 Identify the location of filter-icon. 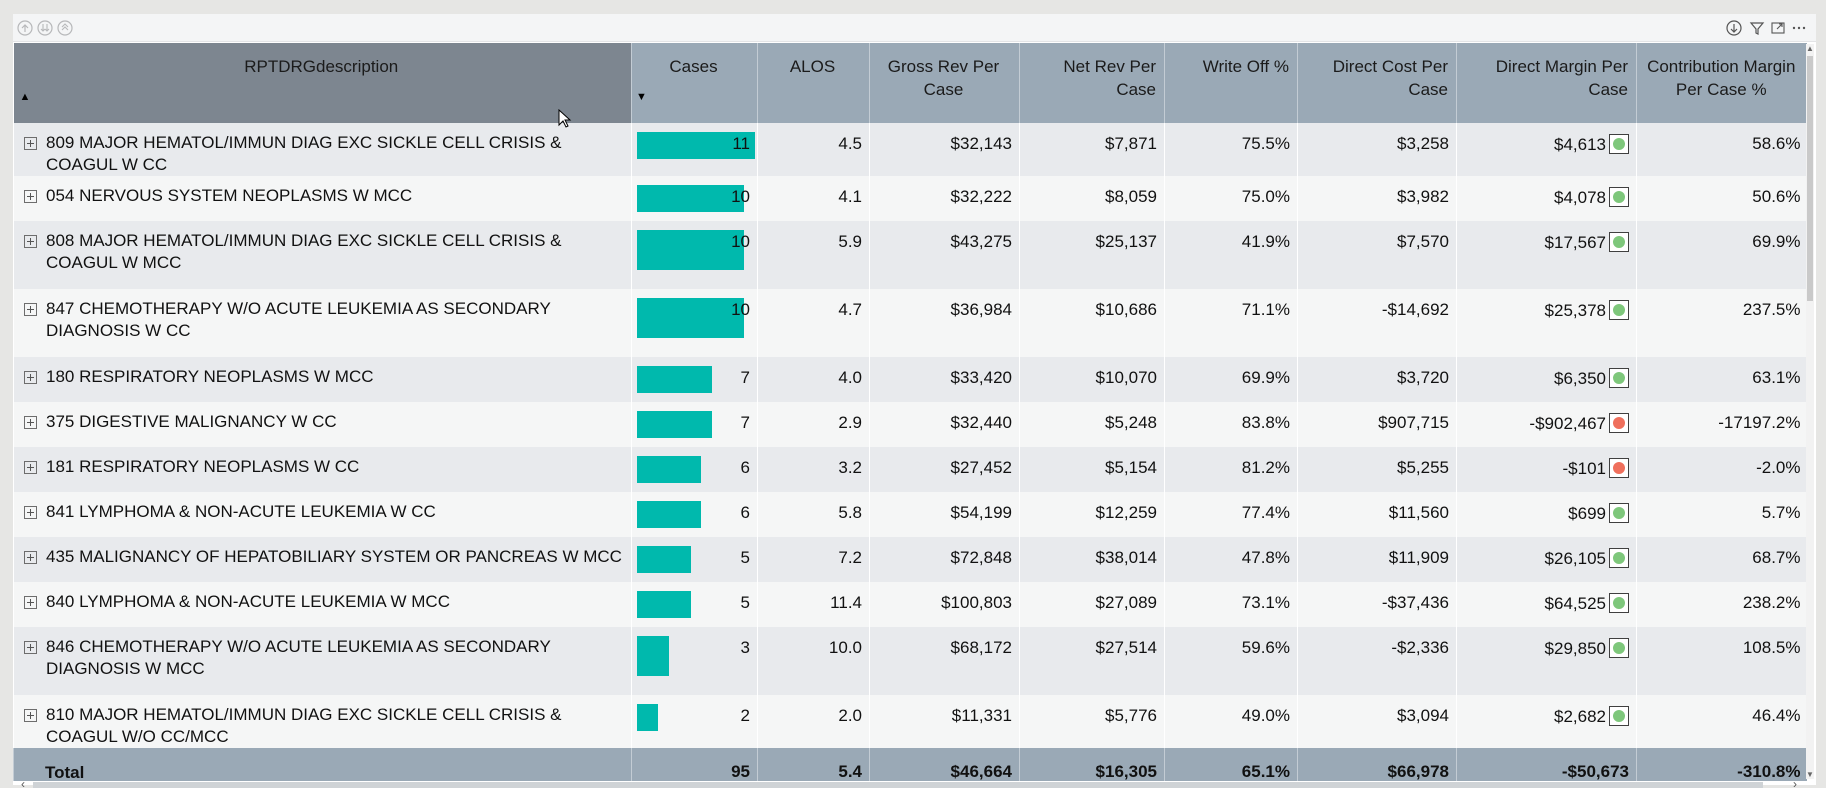
(1757, 28).